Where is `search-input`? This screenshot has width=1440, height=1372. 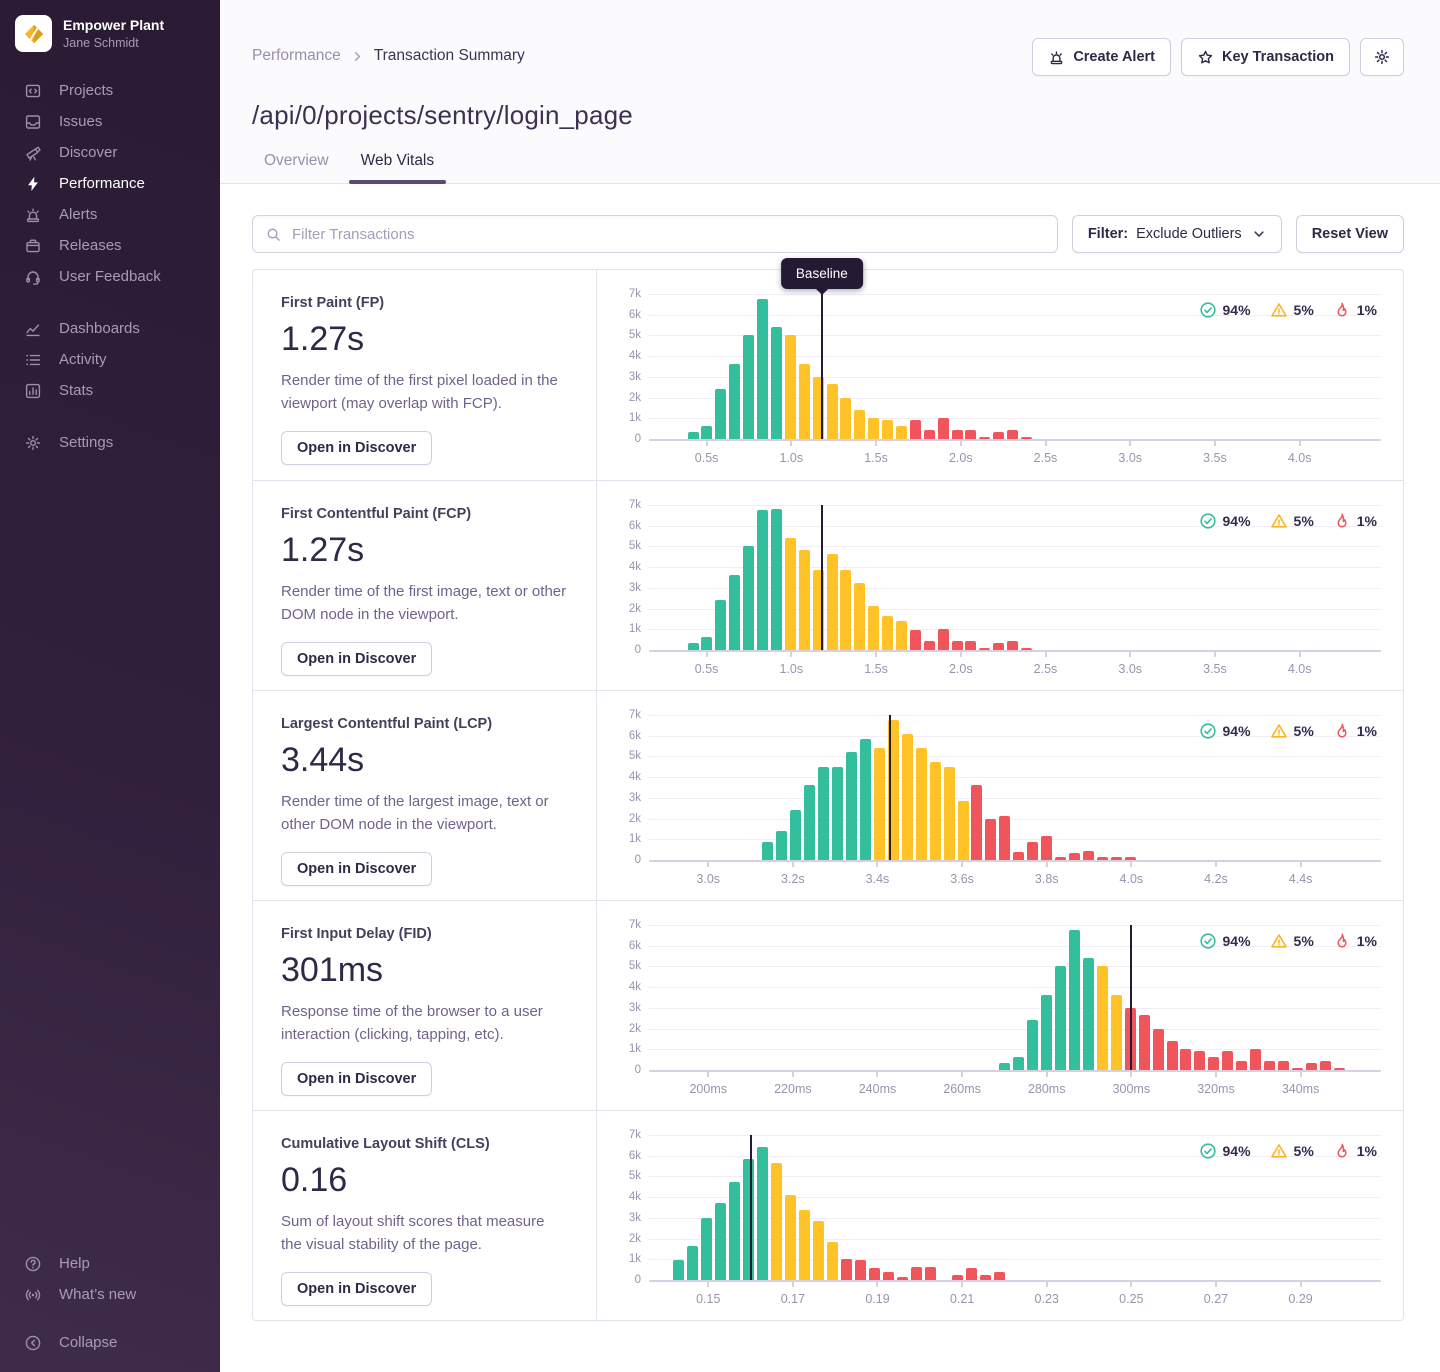 search-input is located at coordinates (667, 234).